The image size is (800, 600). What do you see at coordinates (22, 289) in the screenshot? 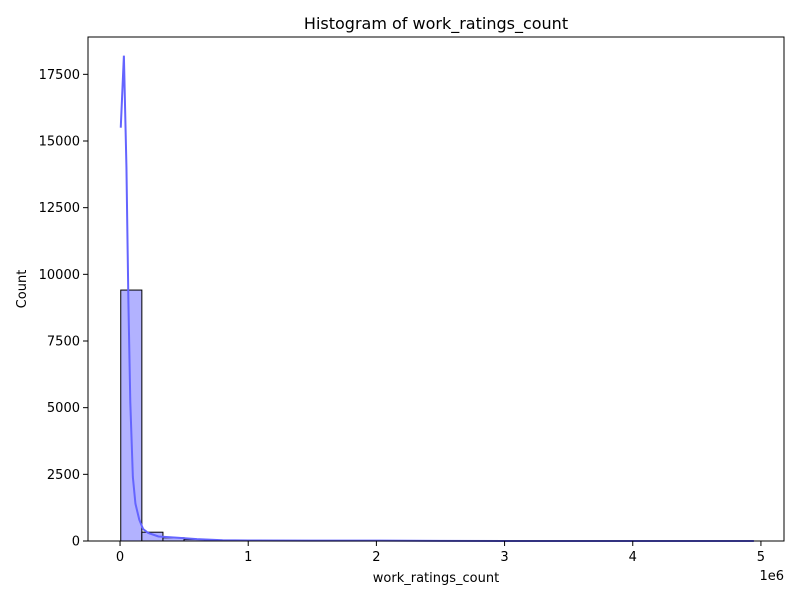
I see `y-axis-label: Count` at bounding box center [22, 289].